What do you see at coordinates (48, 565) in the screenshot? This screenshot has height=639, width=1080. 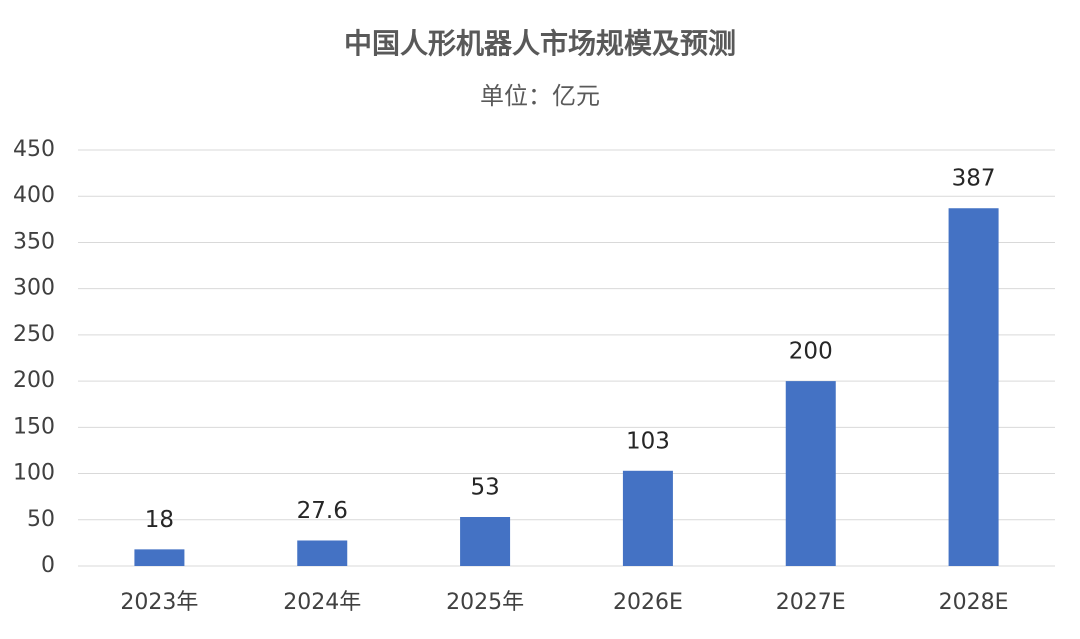 I see `y-tick-label: 0` at bounding box center [48, 565].